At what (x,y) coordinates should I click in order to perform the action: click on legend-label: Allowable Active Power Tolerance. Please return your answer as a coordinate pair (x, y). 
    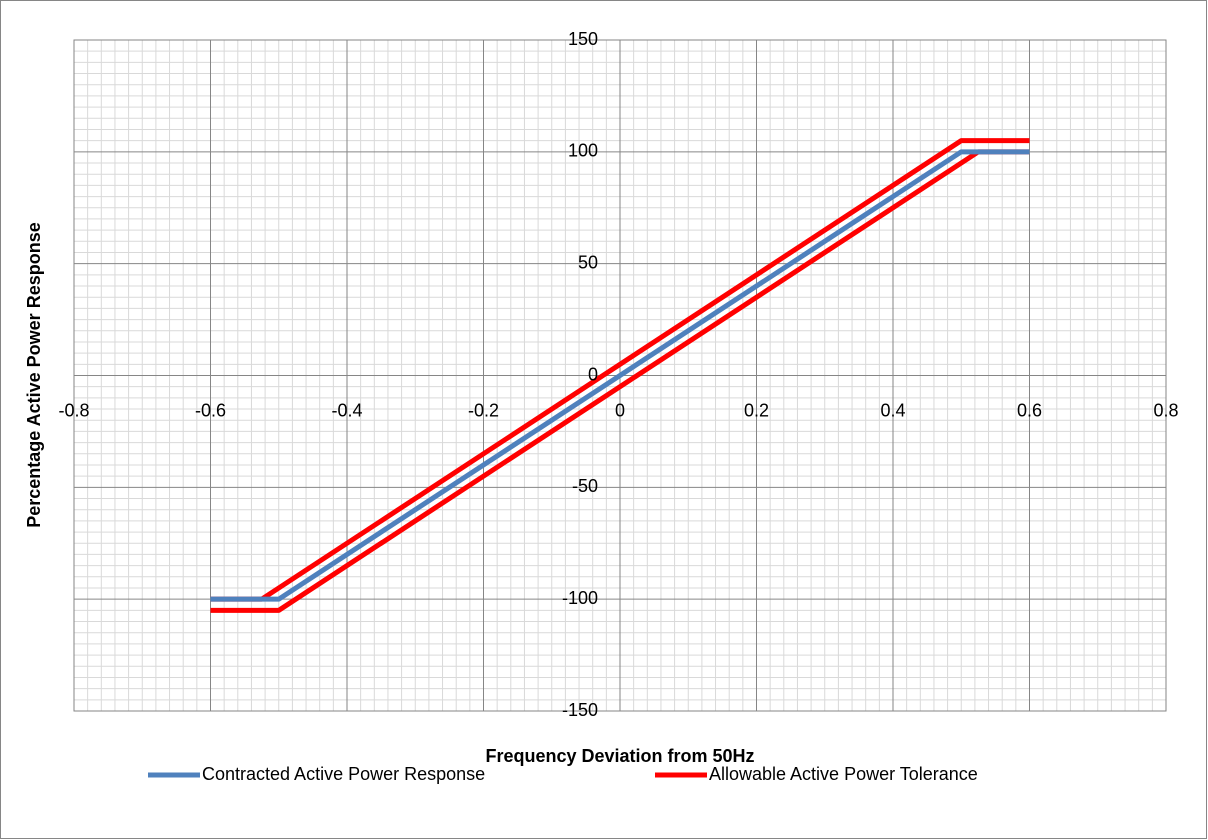
    Looking at the image, I should click on (843, 774).